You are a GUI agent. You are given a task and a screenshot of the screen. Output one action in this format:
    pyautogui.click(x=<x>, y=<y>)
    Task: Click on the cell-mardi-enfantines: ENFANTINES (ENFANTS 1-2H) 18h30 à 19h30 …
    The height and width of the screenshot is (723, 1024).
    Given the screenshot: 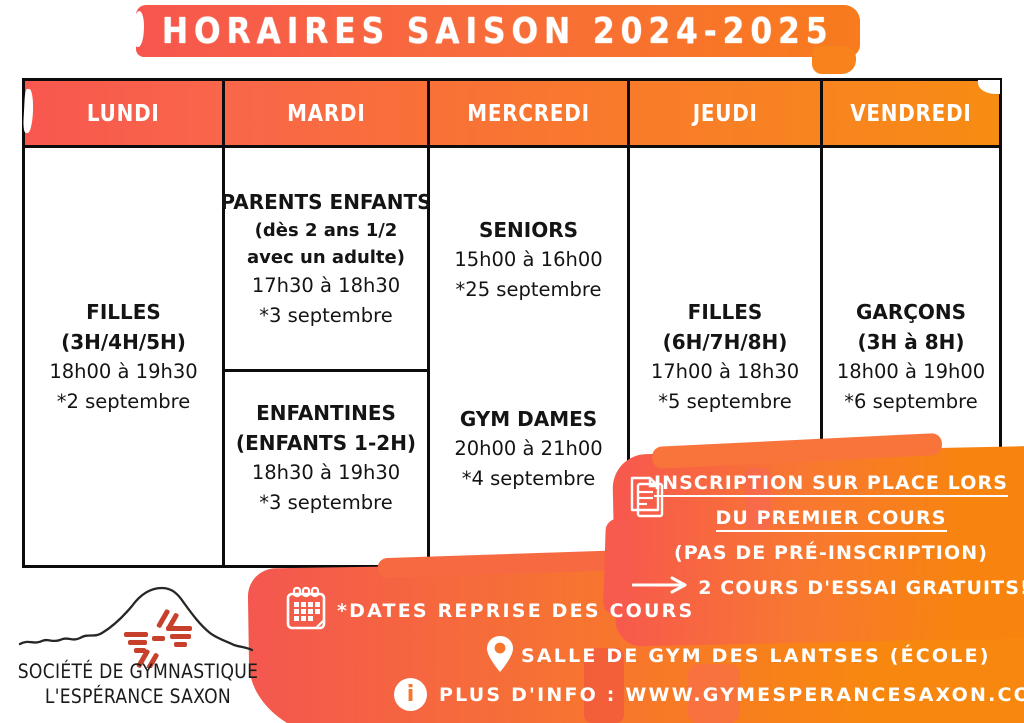 What is the action you would take?
    pyautogui.click(x=327, y=468)
    